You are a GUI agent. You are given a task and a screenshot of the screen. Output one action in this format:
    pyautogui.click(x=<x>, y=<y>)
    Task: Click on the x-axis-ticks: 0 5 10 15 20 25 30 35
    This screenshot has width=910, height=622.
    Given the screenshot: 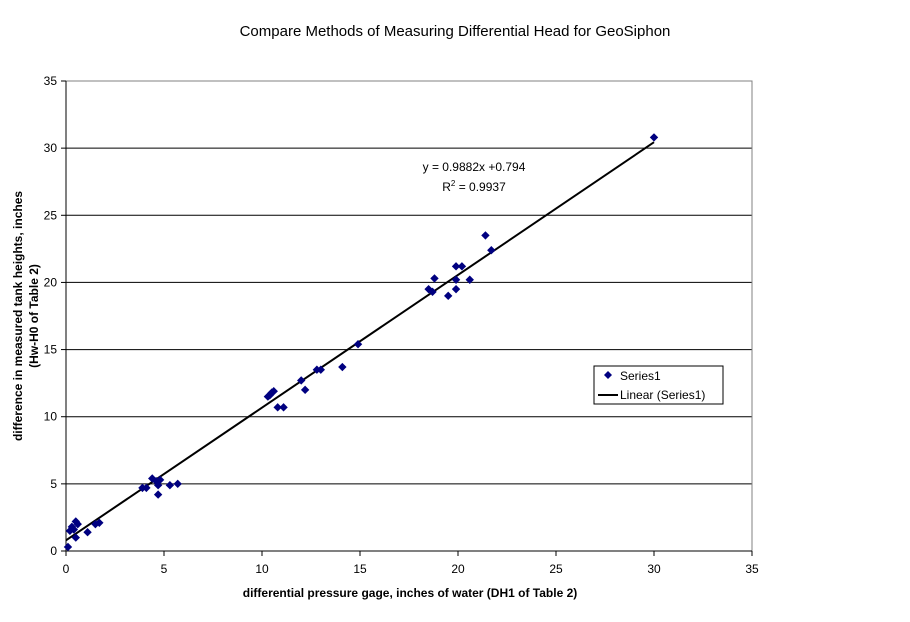 What is the action you would take?
    pyautogui.click(x=411, y=563)
    